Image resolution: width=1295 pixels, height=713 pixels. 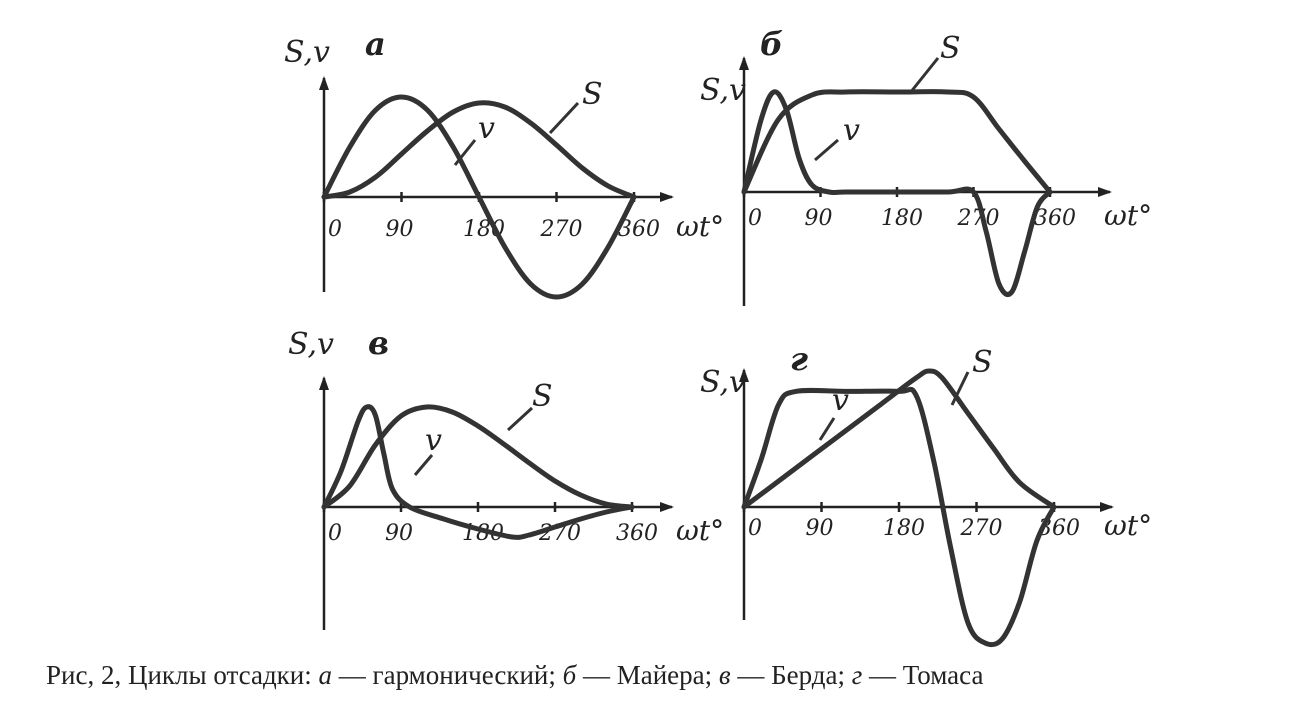 I want to click on panel-letter-v: в, so click(x=378, y=343).